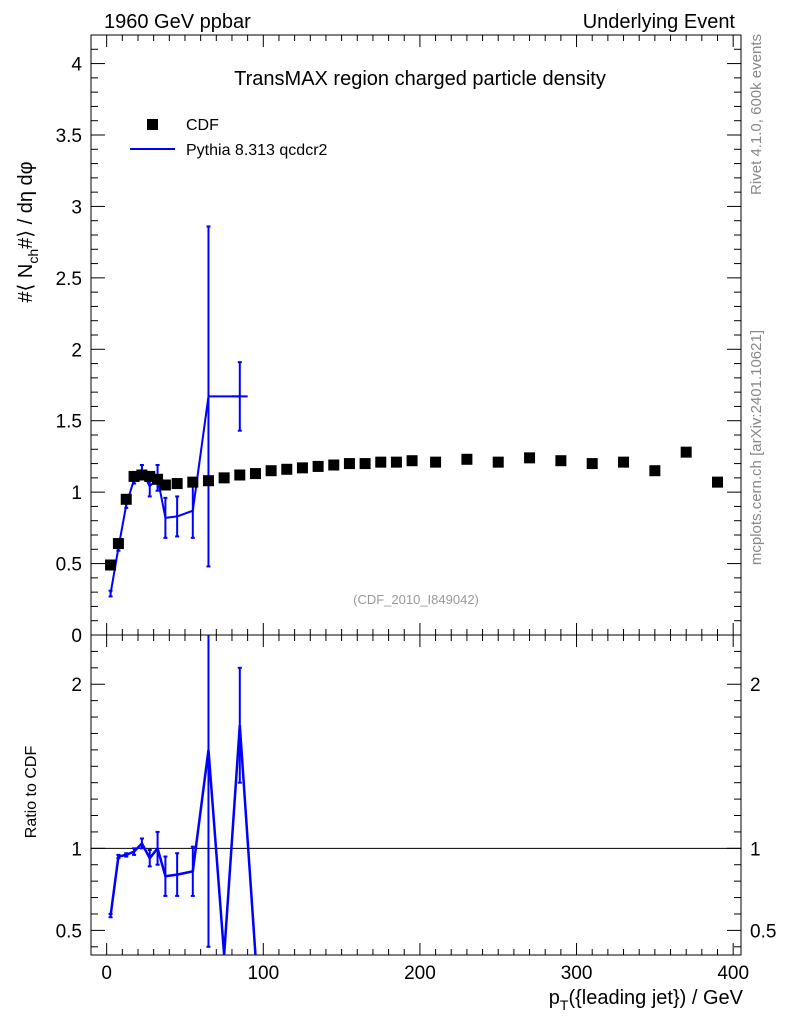 This screenshot has width=786, height=1024. I want to click on y-tick-label: 0, so click(76, 636).